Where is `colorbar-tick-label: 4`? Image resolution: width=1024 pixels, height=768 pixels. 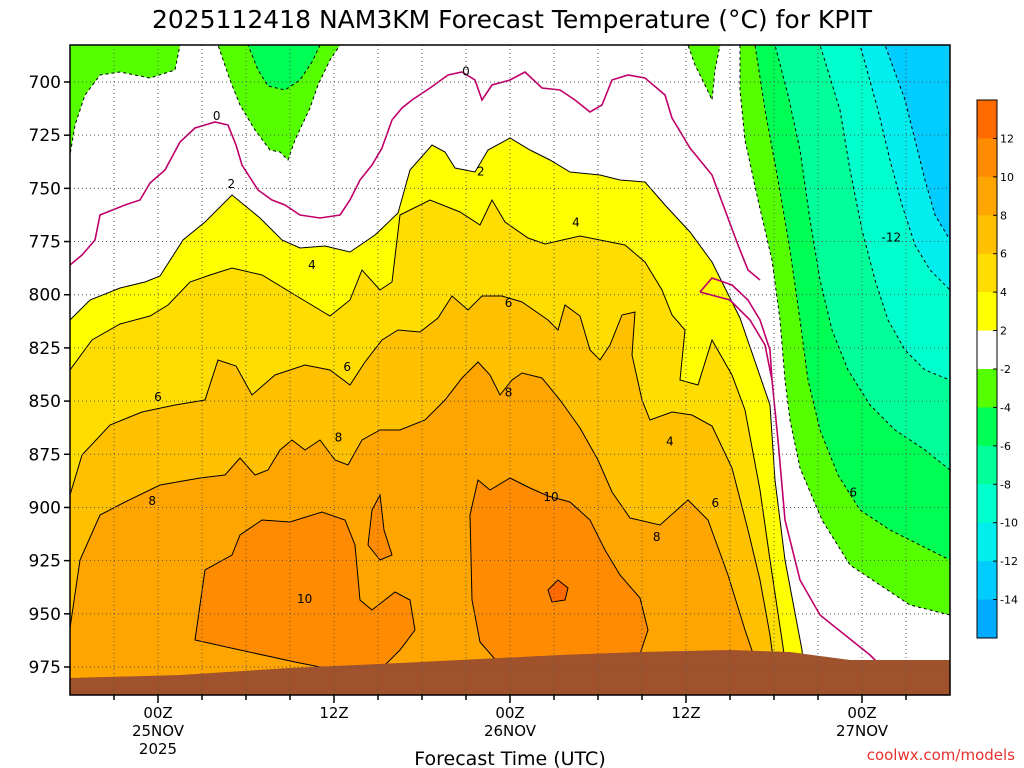
colorbar-tick-label: 4 is located at coordinates (1003, 292).